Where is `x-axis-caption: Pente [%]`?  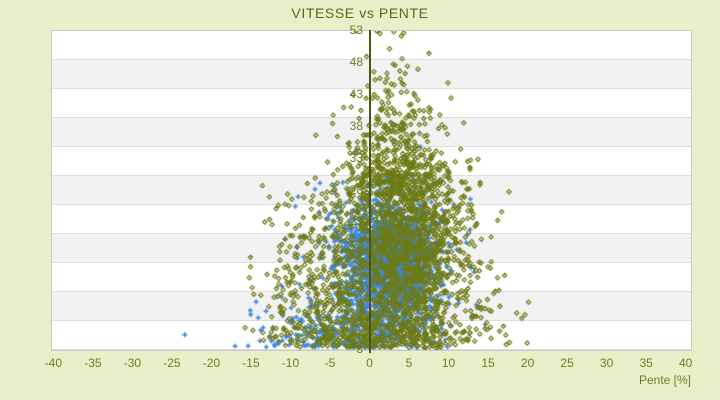
x-axis-caption: Pente [%] is located at coordinates (664, 380).